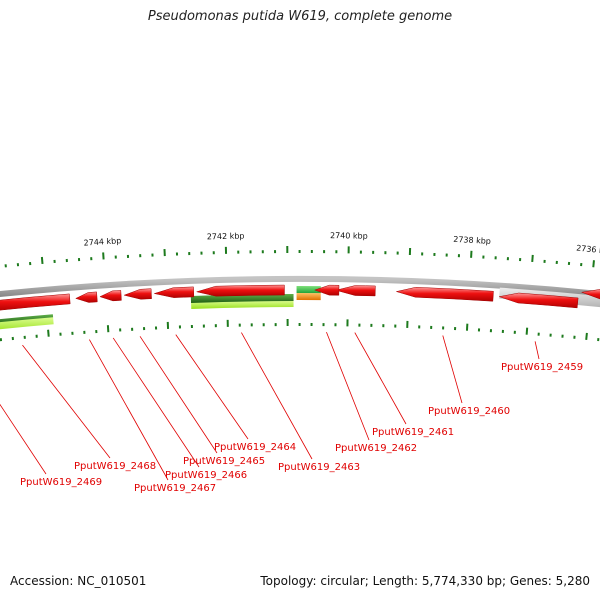 The height and width of the screenshot is (600, 600). What do you see at coordinates (61, 482) in the screenshot?
I see `gene-label-PputW619_2469: PputW619_2469` at bounding box center [61, 482].